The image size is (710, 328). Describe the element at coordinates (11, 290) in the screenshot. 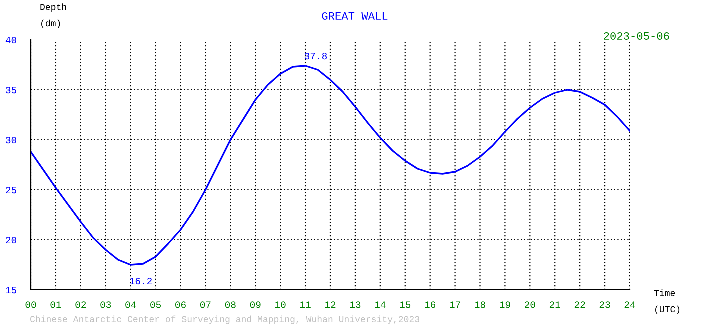

I see `y-tick-label: 15` at that location.